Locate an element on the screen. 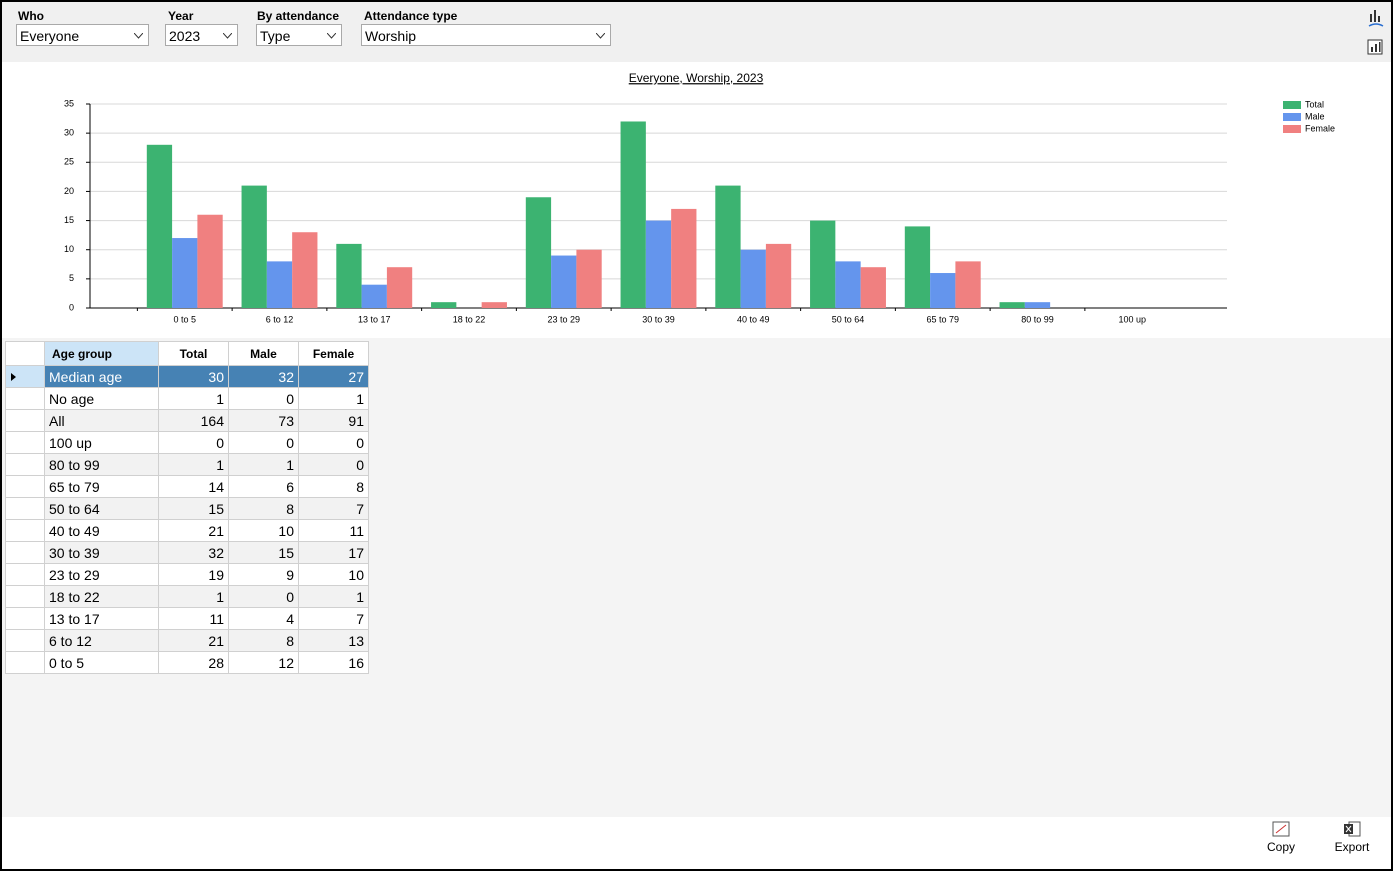 The image size is (1393, 871). legend-label: Male is located at coordinates (1315, 116).